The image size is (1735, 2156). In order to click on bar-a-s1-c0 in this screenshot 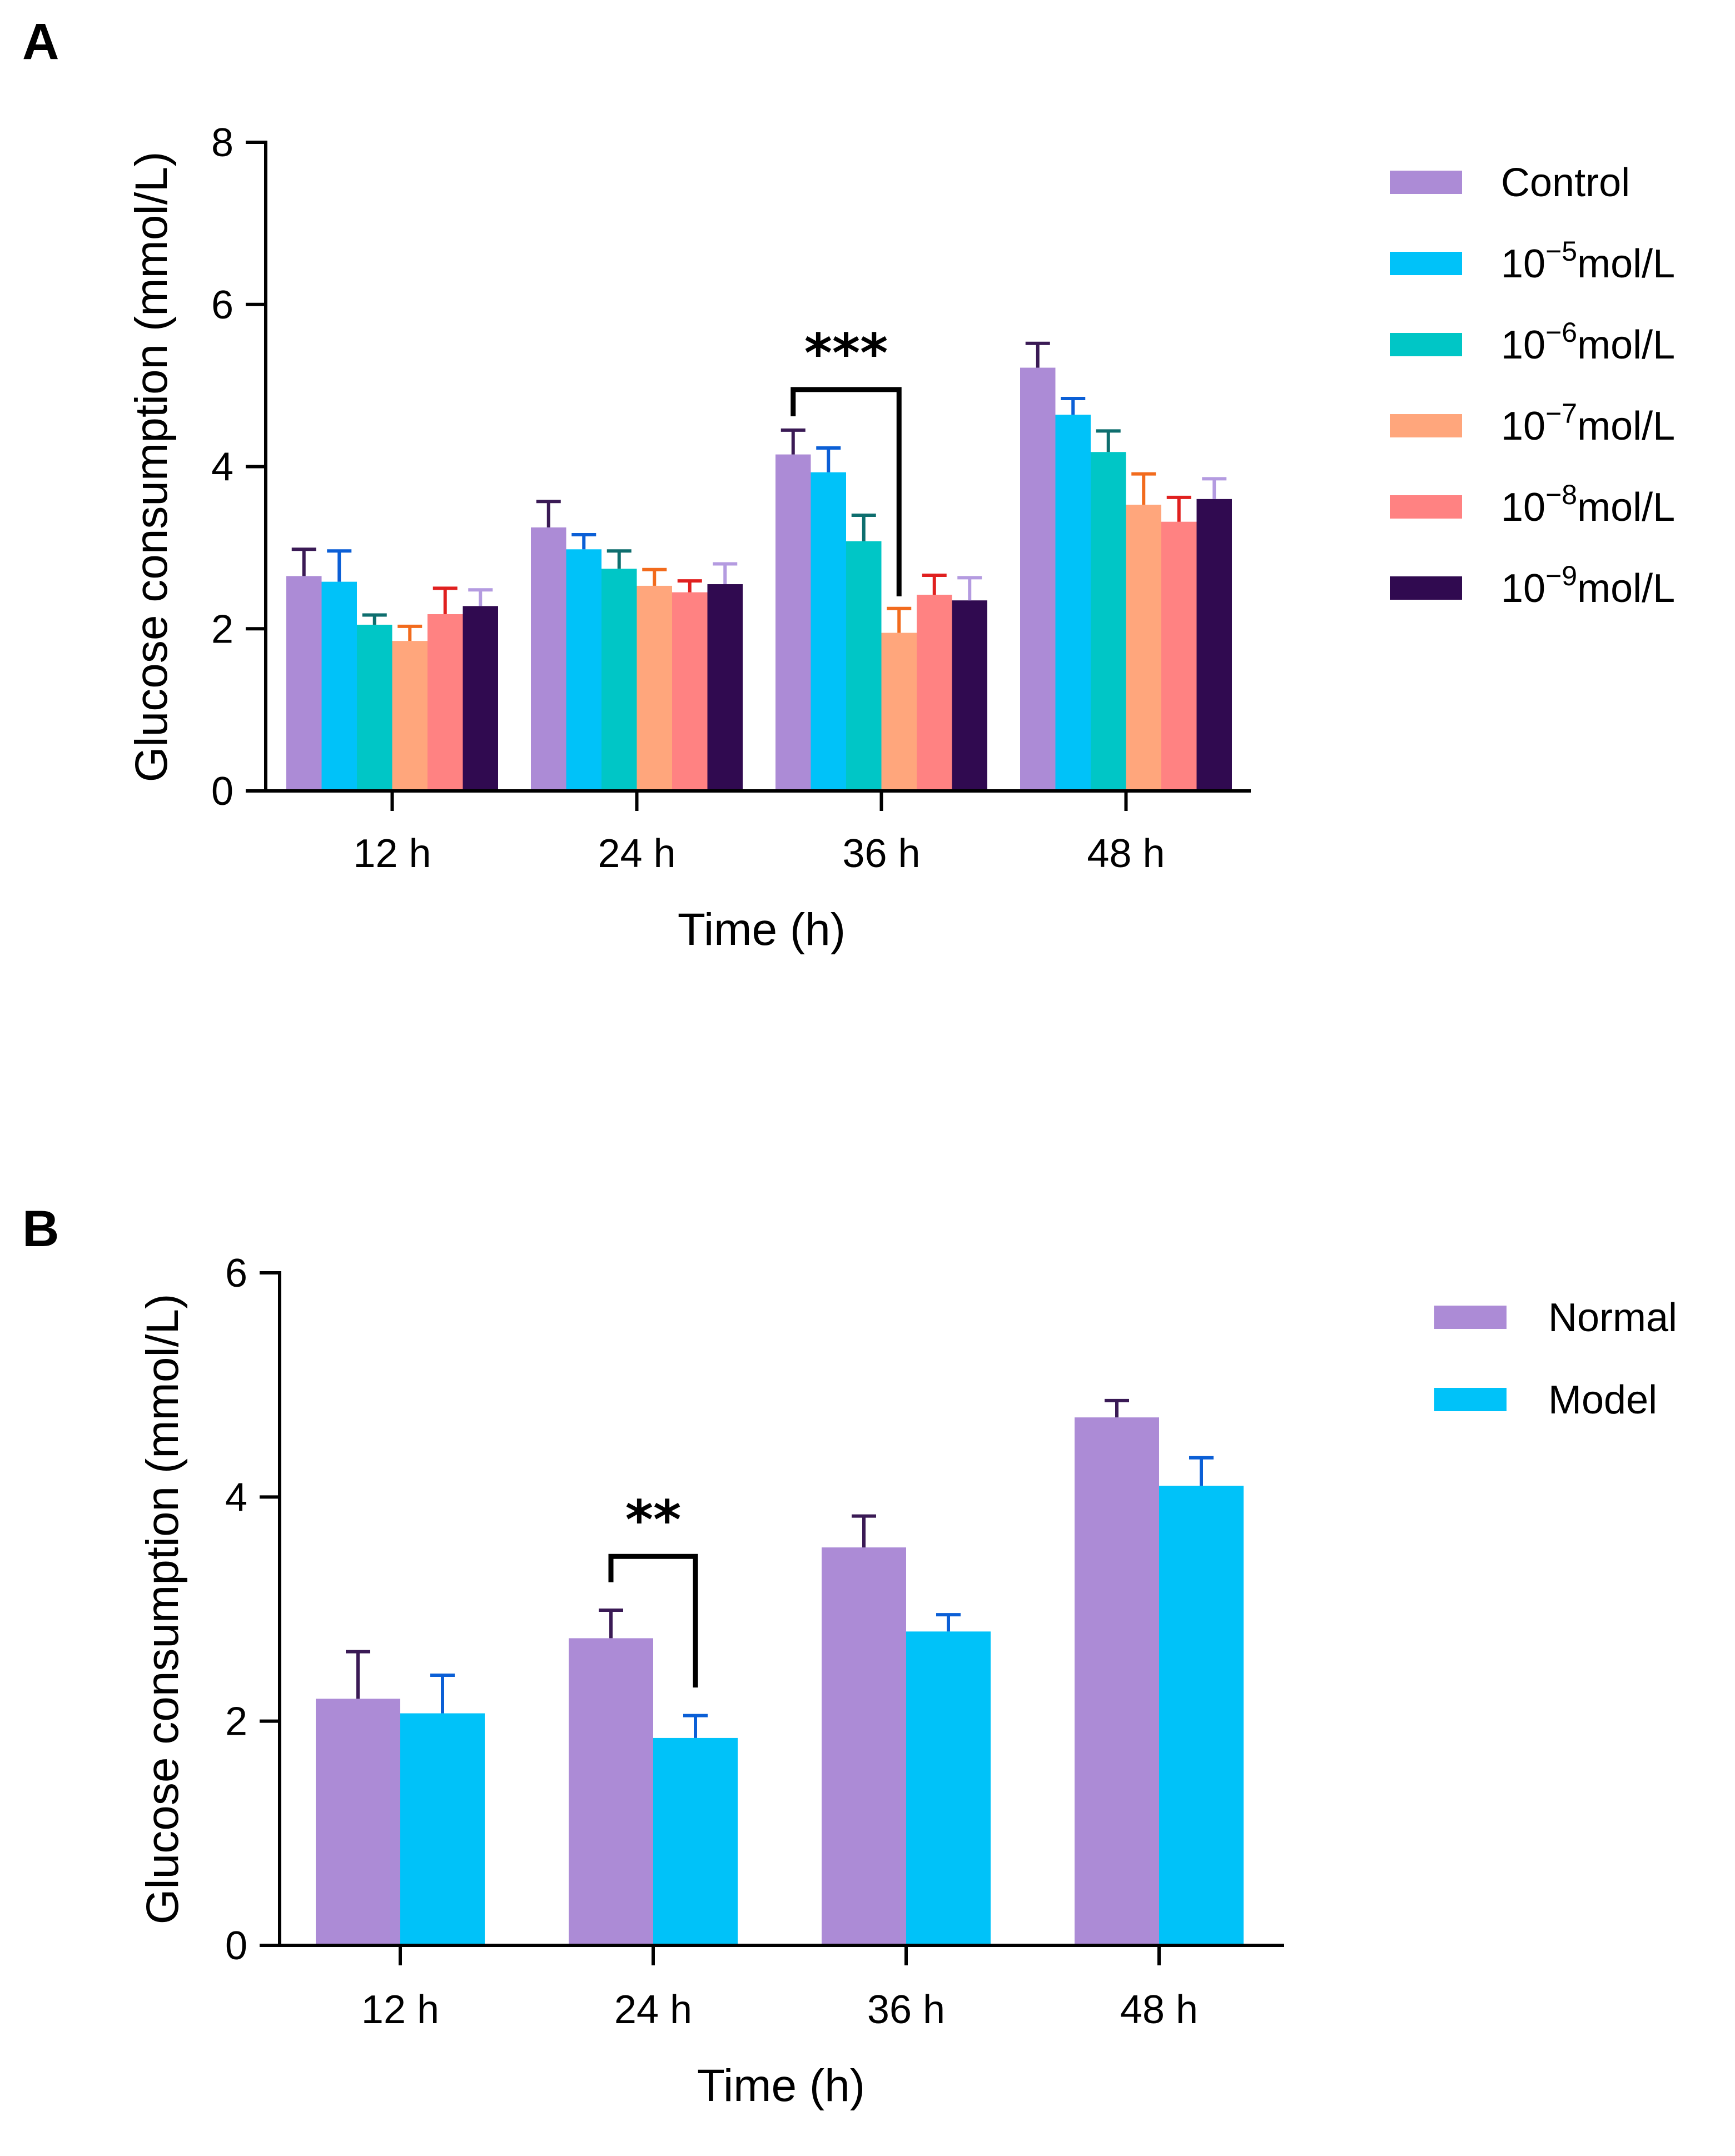, I will do `click(339, 686)`.